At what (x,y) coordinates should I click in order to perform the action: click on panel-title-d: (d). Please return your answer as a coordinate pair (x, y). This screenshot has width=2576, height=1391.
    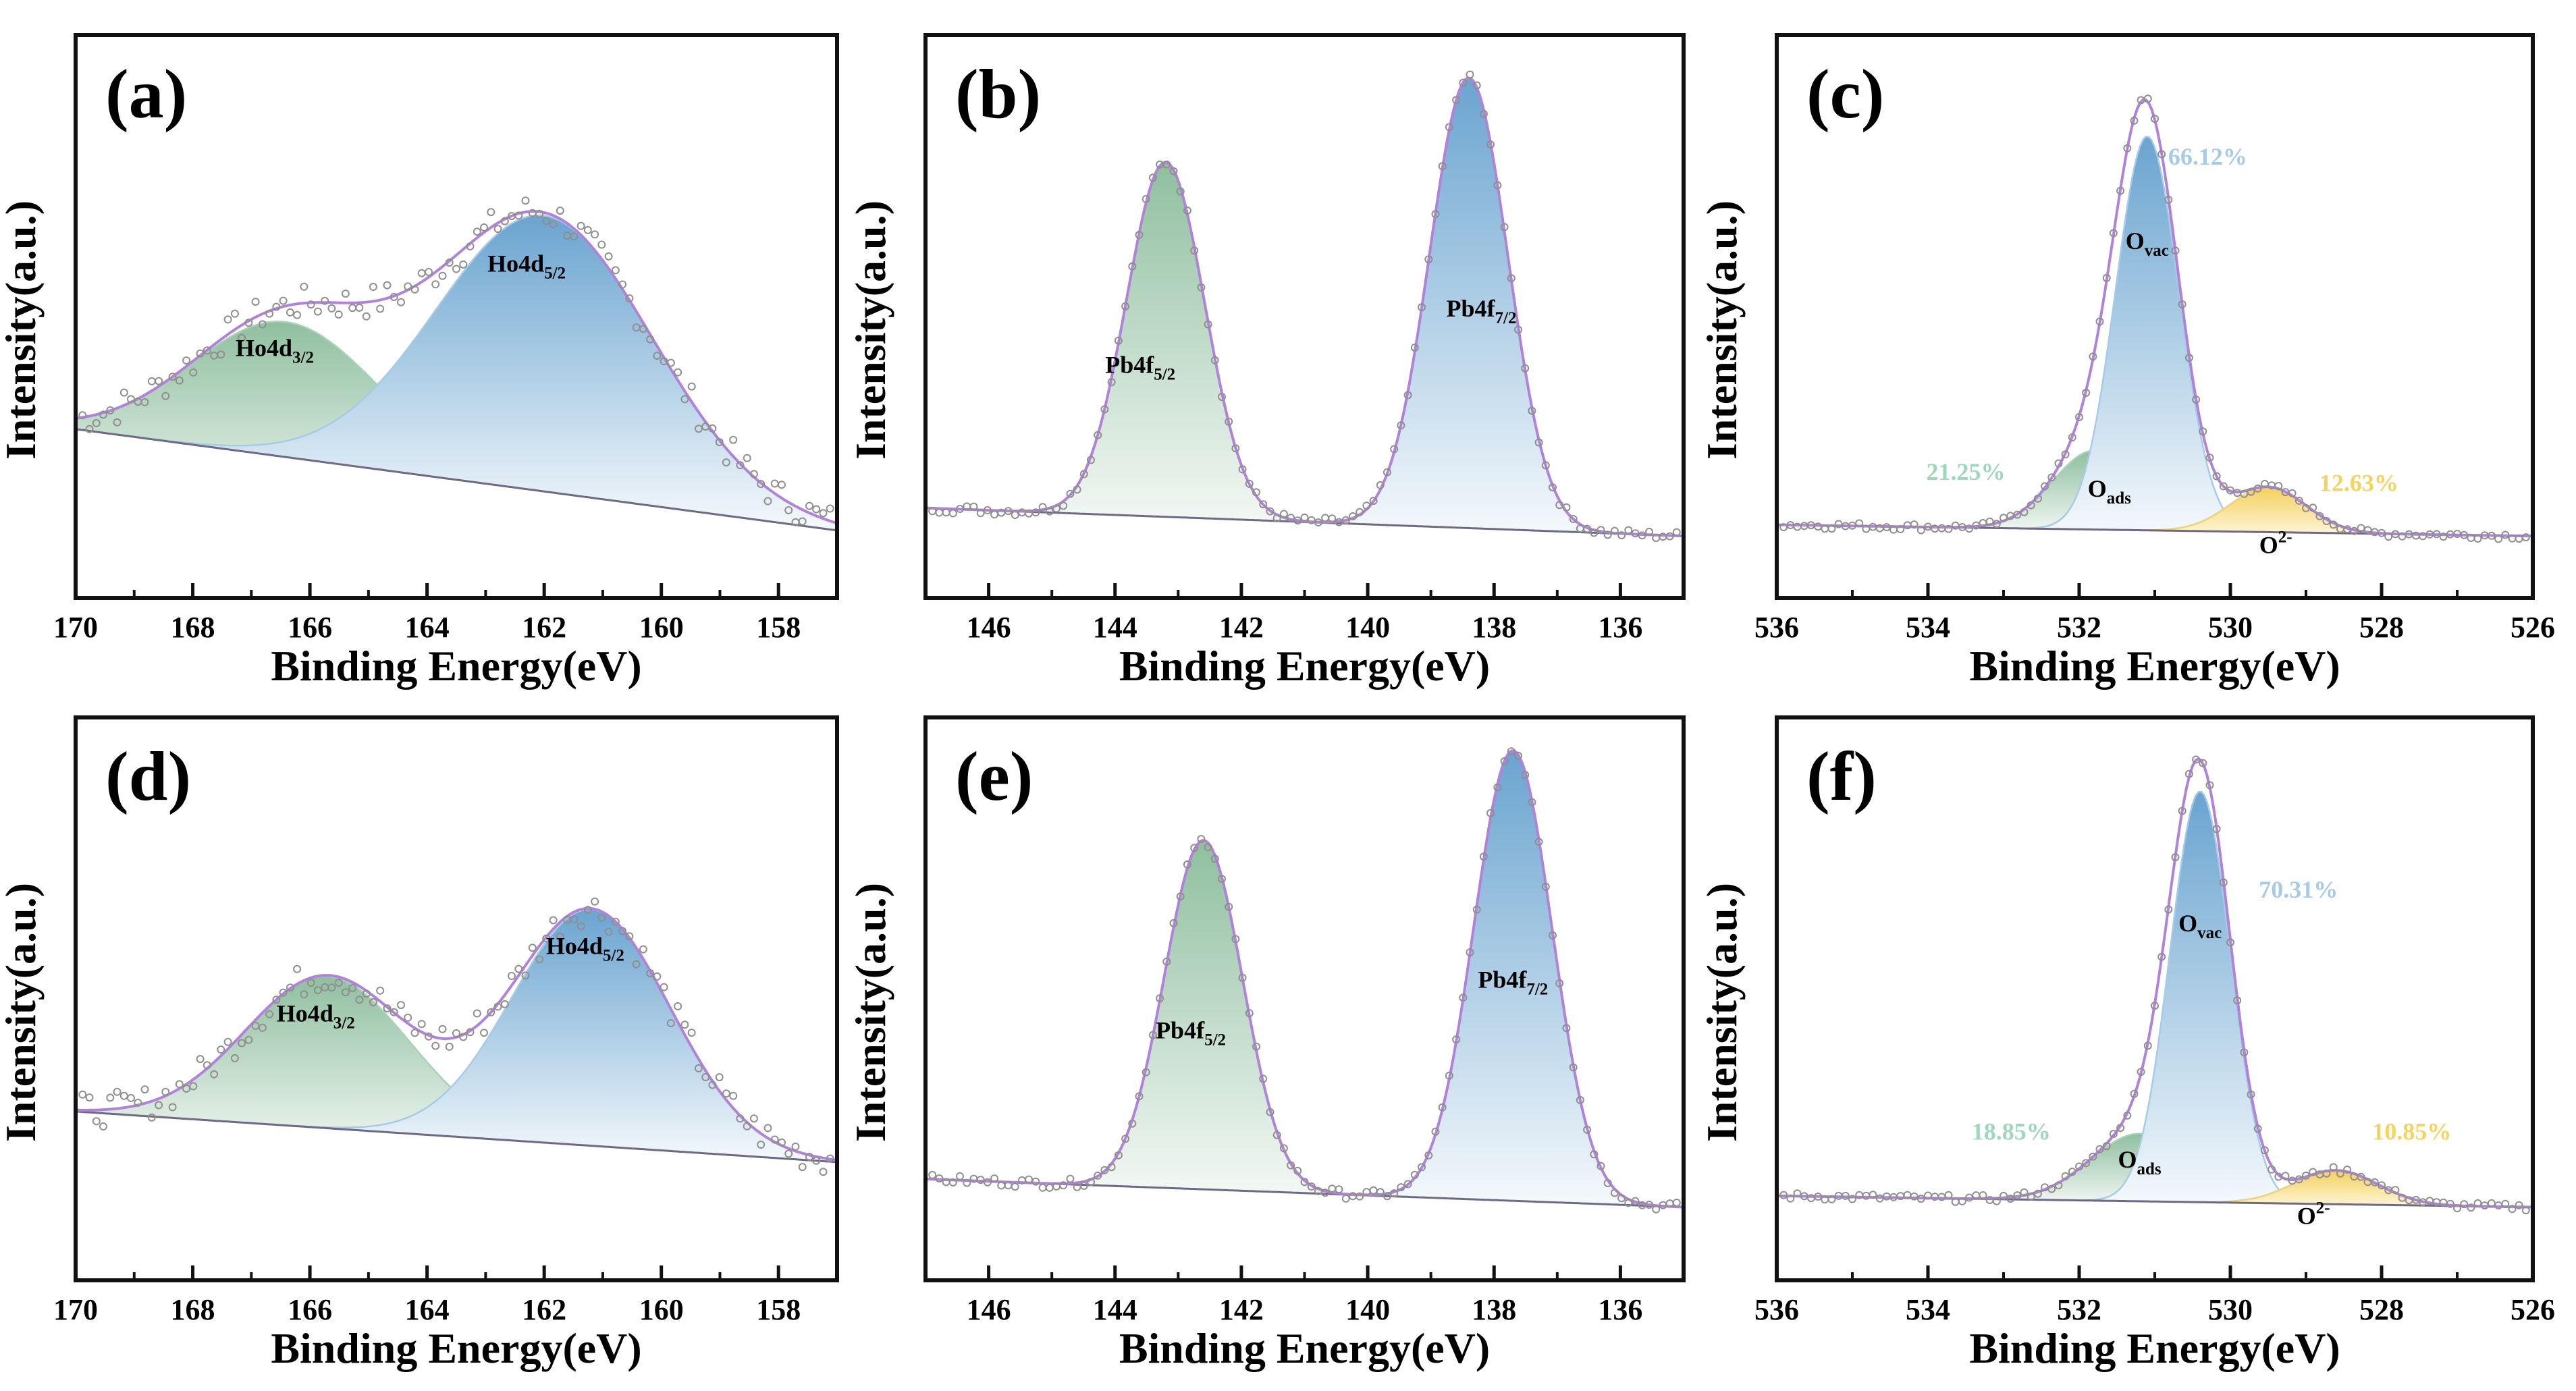
    Looking at the image, I should click on (148, 776).